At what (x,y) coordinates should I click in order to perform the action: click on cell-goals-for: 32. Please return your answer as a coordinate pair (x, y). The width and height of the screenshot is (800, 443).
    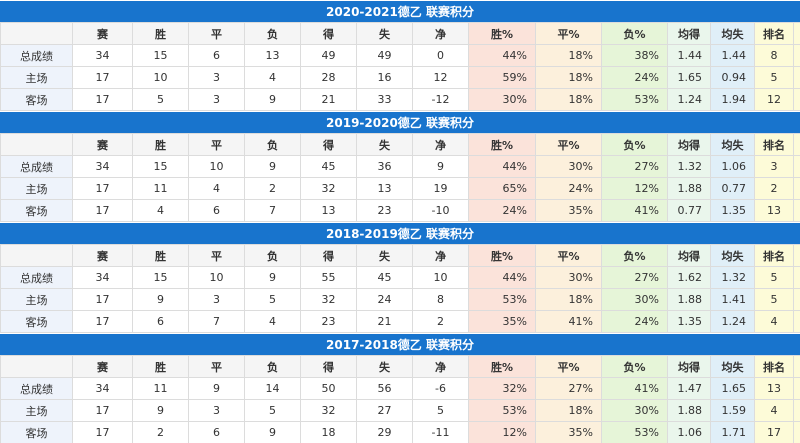
    Looking at the image, I should click on (328, 410).